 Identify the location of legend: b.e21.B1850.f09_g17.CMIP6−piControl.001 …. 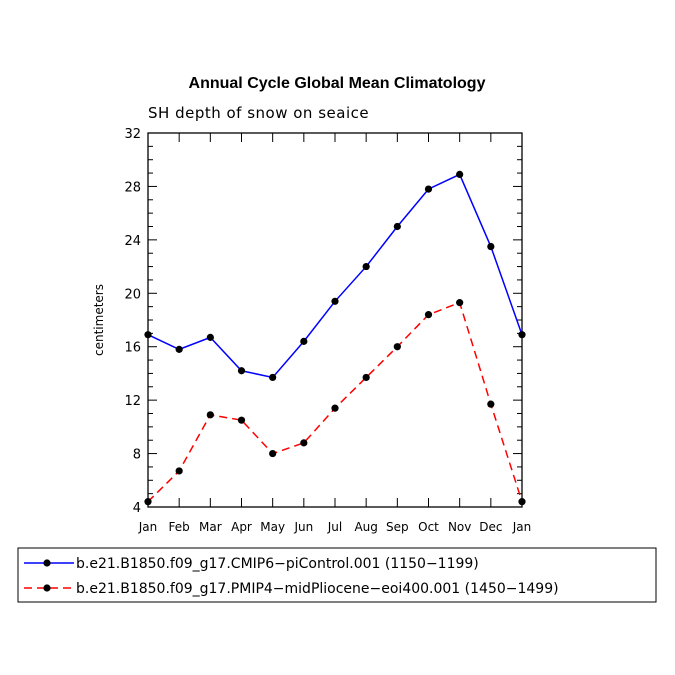
(337, 575).